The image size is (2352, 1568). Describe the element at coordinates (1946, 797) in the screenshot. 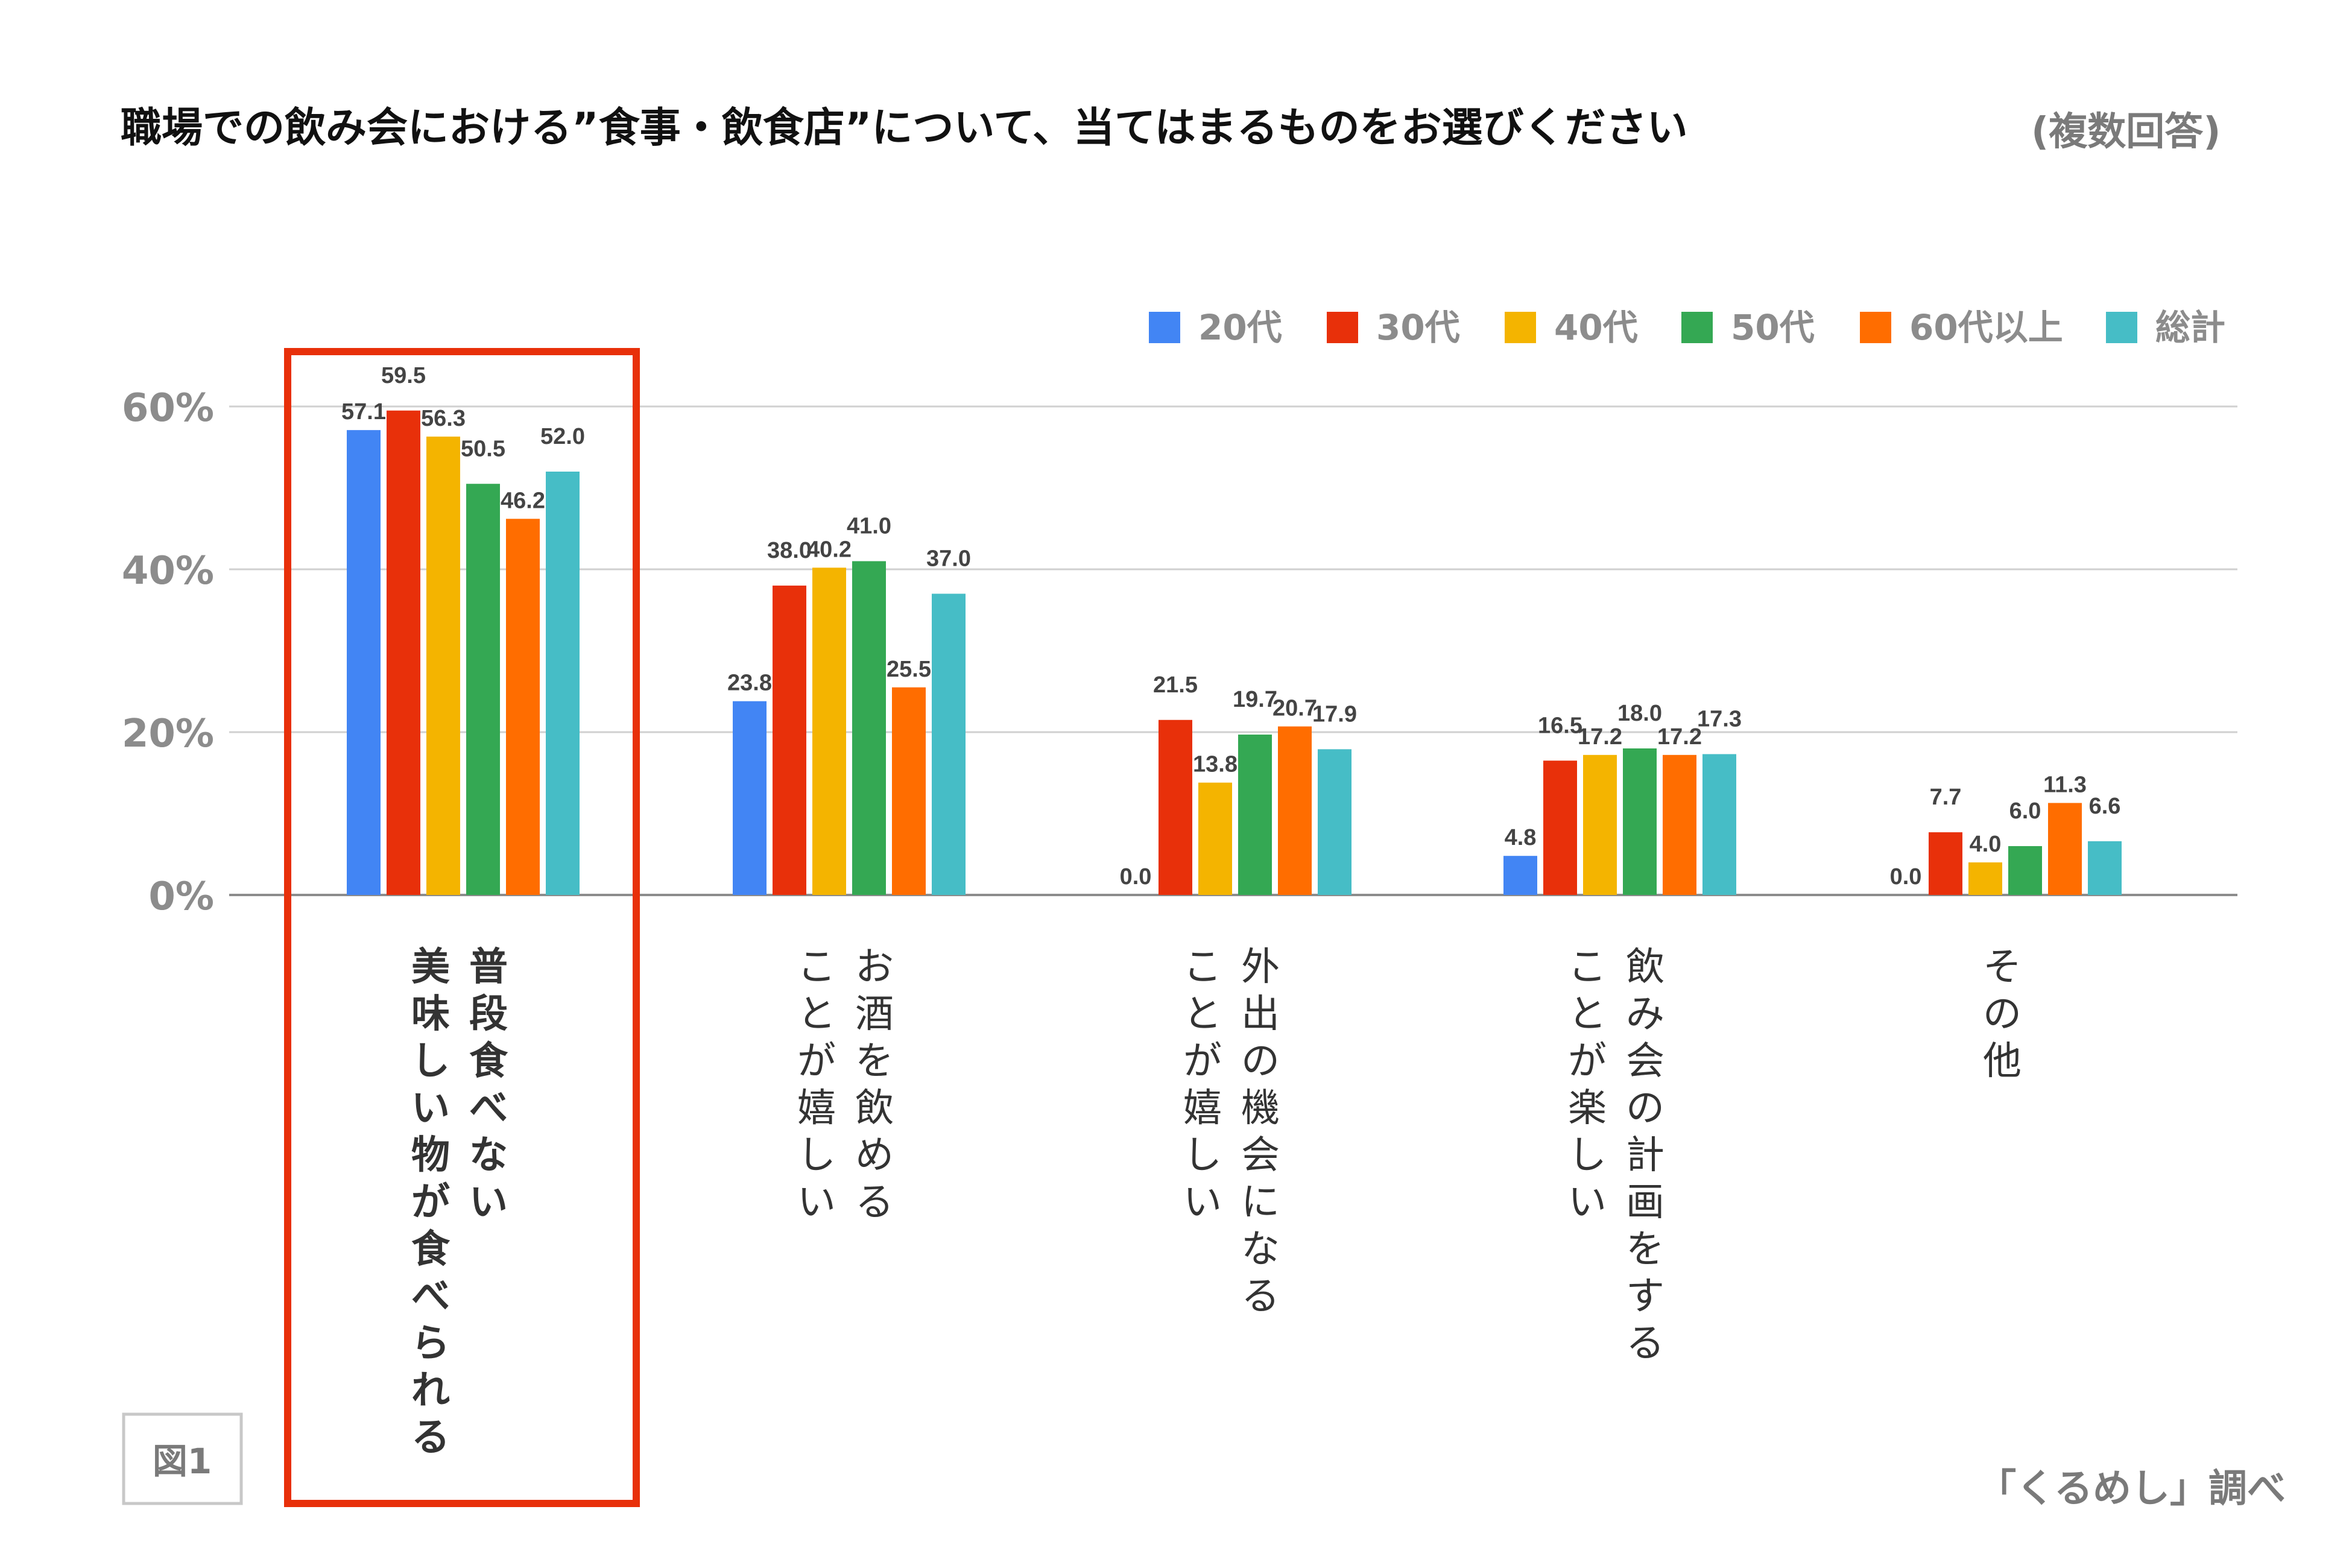

I see `data-label: 7.7` at that location.